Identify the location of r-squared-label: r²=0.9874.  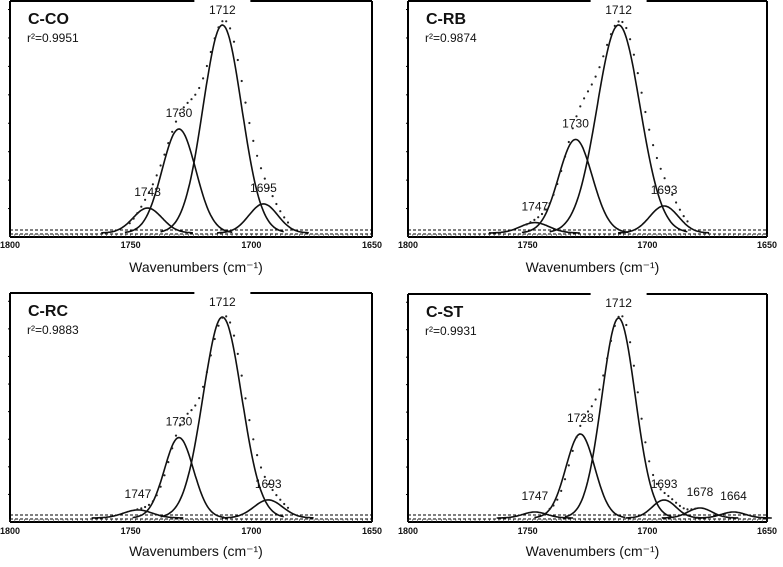
(451, 38).